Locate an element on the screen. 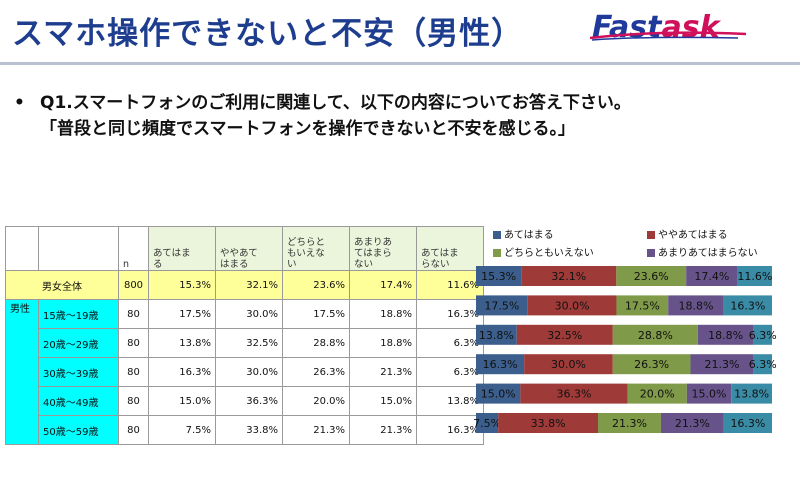 The image size is (800, 489). column-header: あてはま らない is located at coordinates (450, 248).